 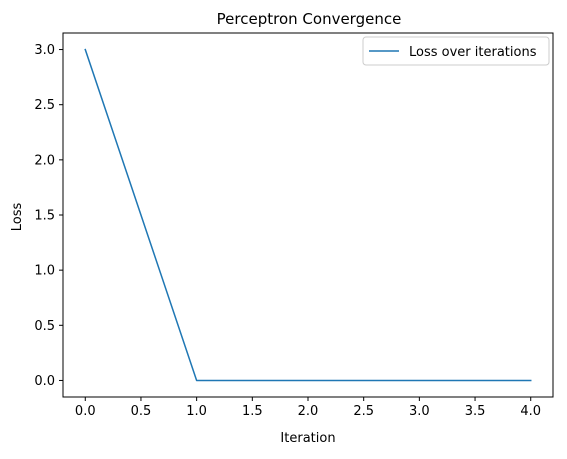 What do you see at coordinates (308, 411) in the screenshot?
I see `x-tick-label: 2.0` at bounding box center [308, 411].